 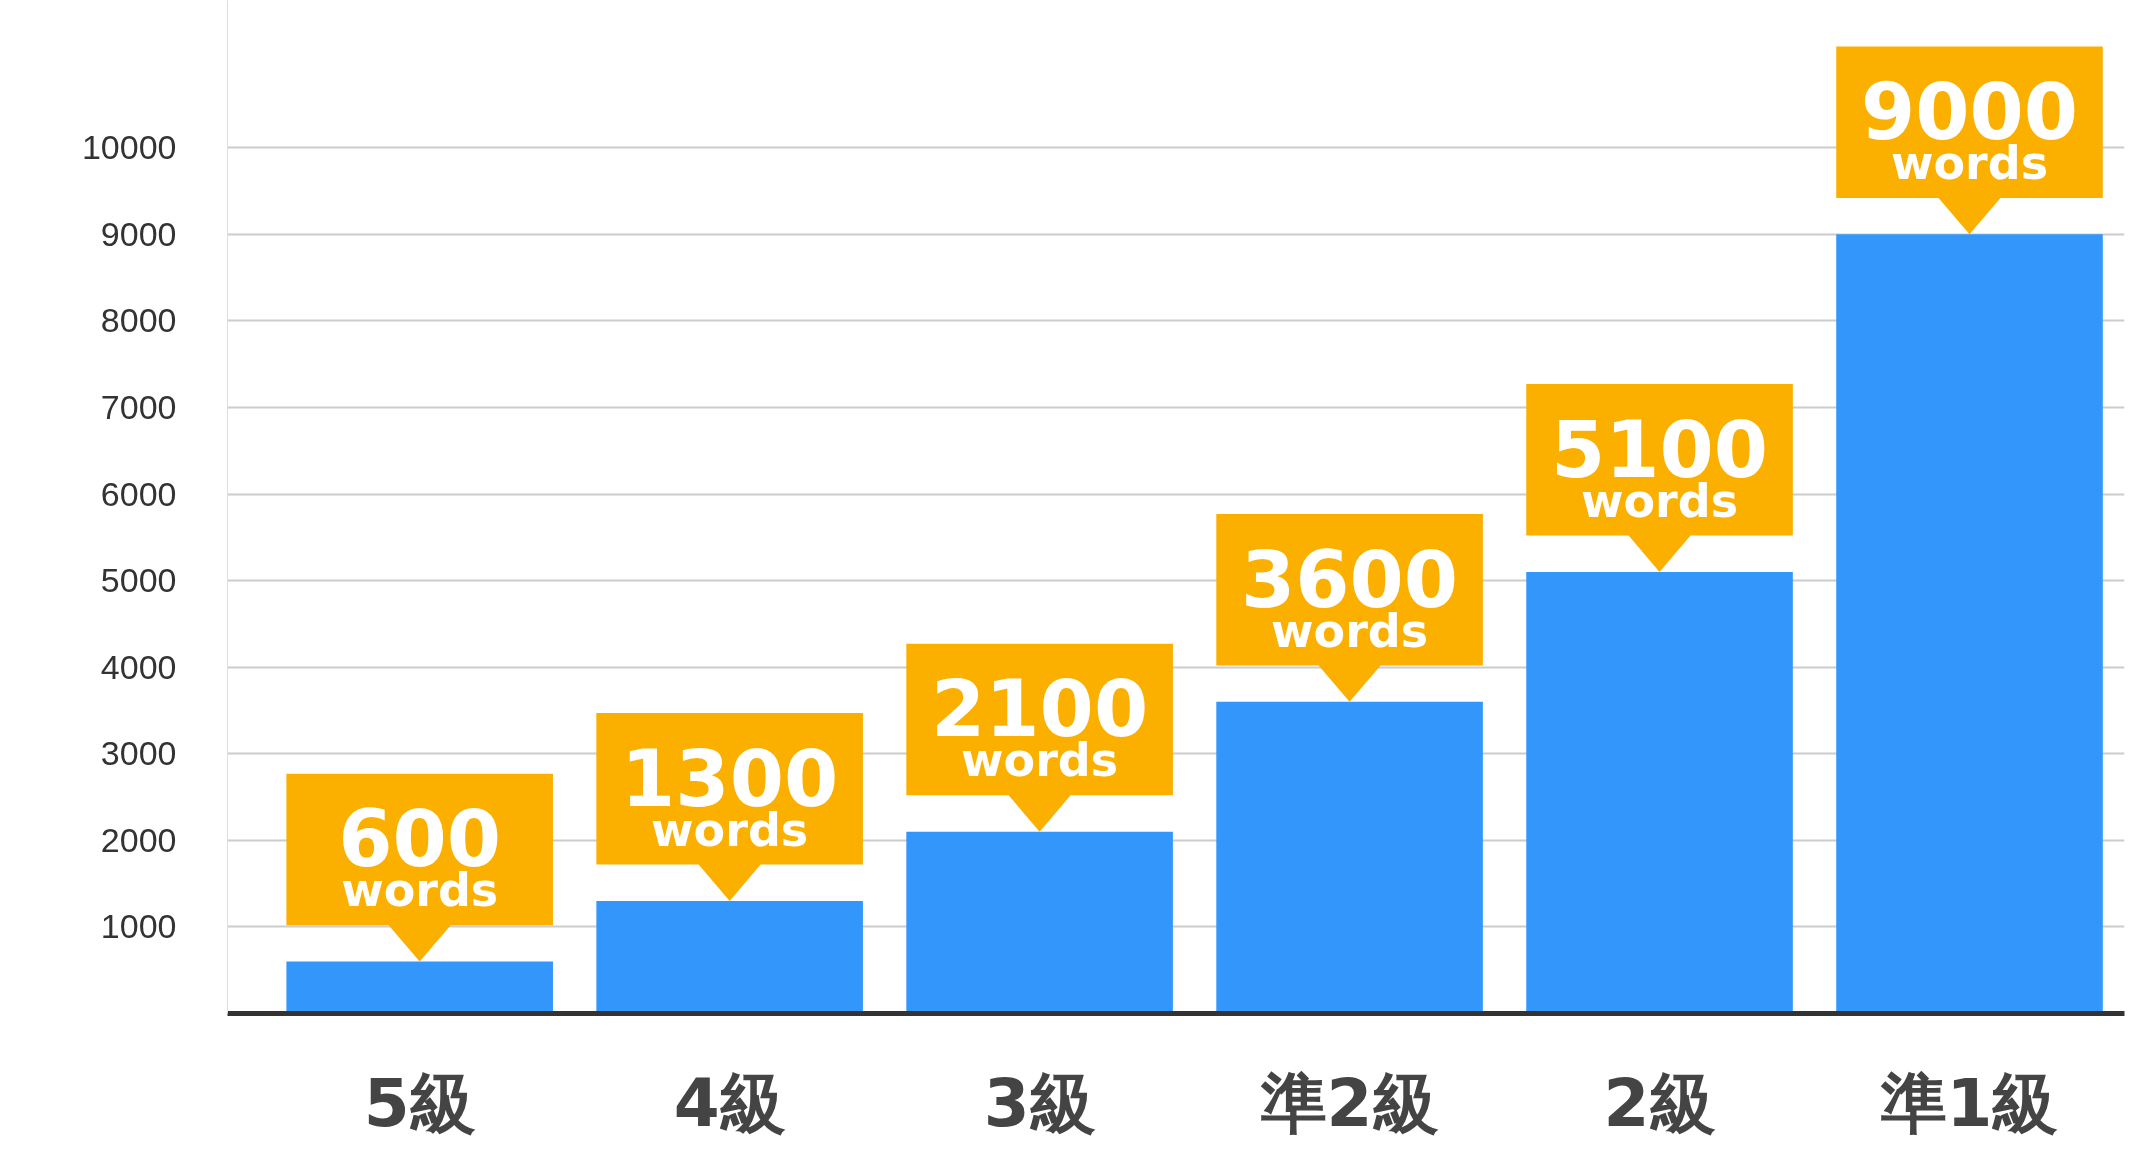 What do you see at coordinates (138, 406) in the screenshot?
I see `y-tick-label: 7000` at bounding box center [138, 406].